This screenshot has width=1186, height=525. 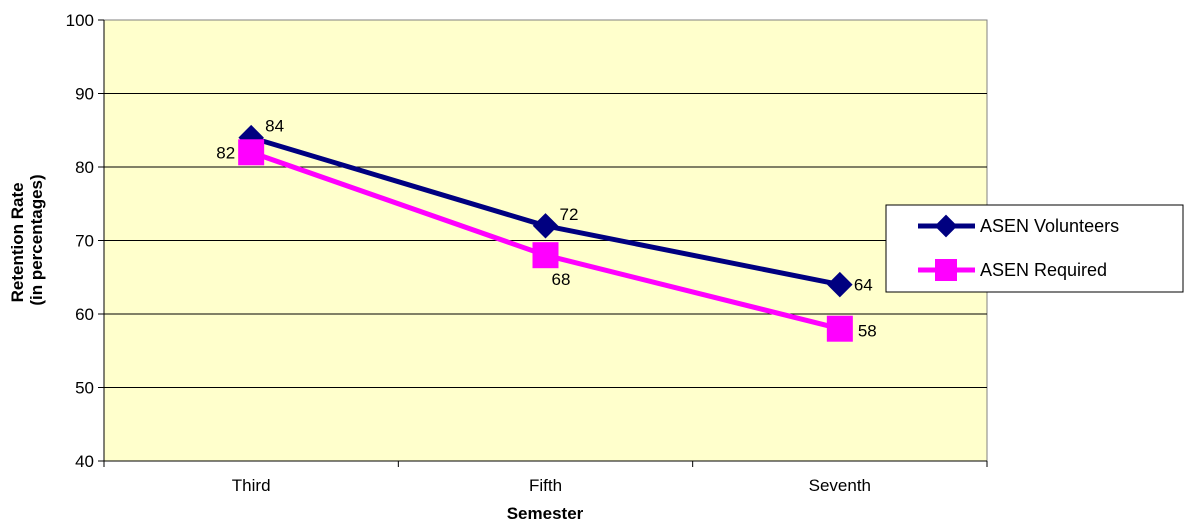 I want to click on x-tick-label-fifth: Fifth, so click(x=545, y=485).